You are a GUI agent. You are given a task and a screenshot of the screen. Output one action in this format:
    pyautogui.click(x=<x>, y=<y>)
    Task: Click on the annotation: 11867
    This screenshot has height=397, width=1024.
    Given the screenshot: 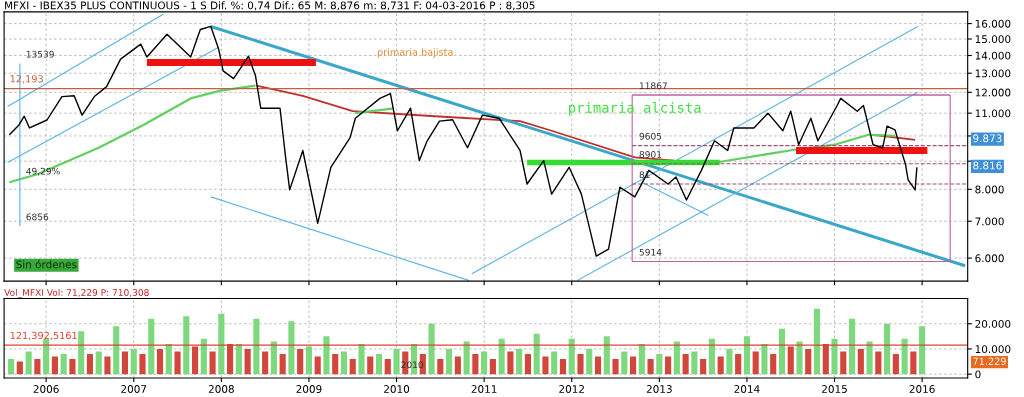 What is the action you would take?
    pyautogui.click(x=653, y=86)
    